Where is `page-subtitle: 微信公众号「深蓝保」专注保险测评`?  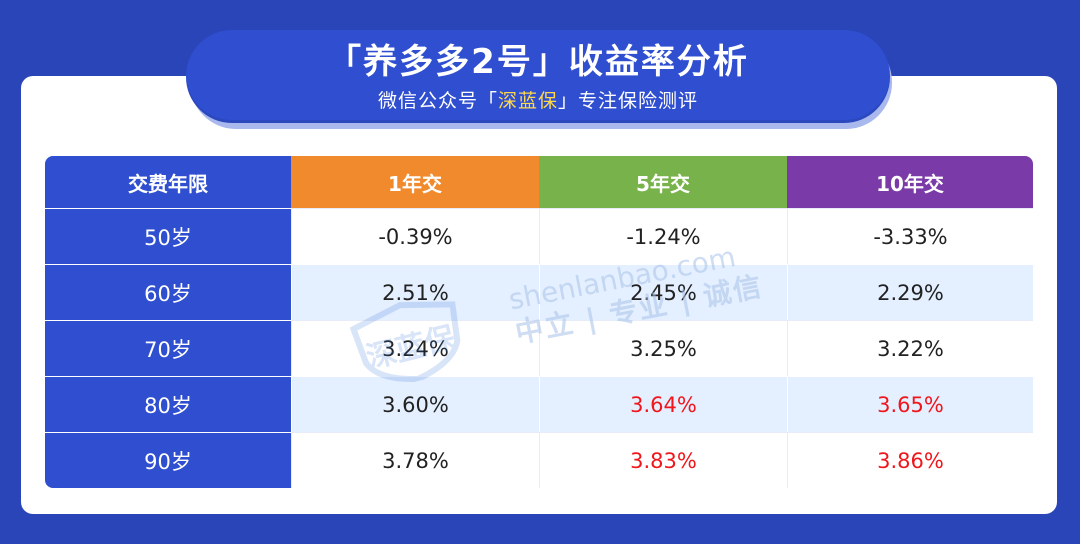
page-subtitle: 微信公众号「深蓝保」专注保险测评 is located at coordinates (538, 101).